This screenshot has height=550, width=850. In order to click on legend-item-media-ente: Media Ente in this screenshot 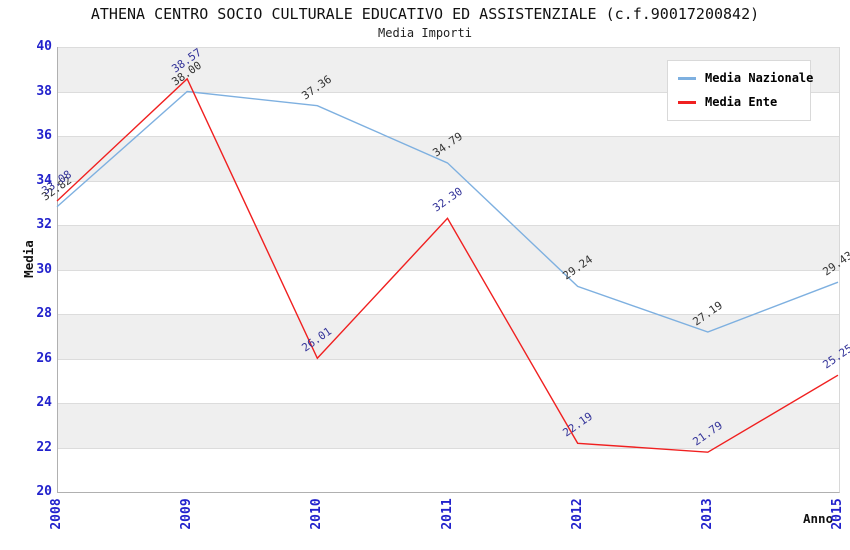, I will do `click(739, 102)`.